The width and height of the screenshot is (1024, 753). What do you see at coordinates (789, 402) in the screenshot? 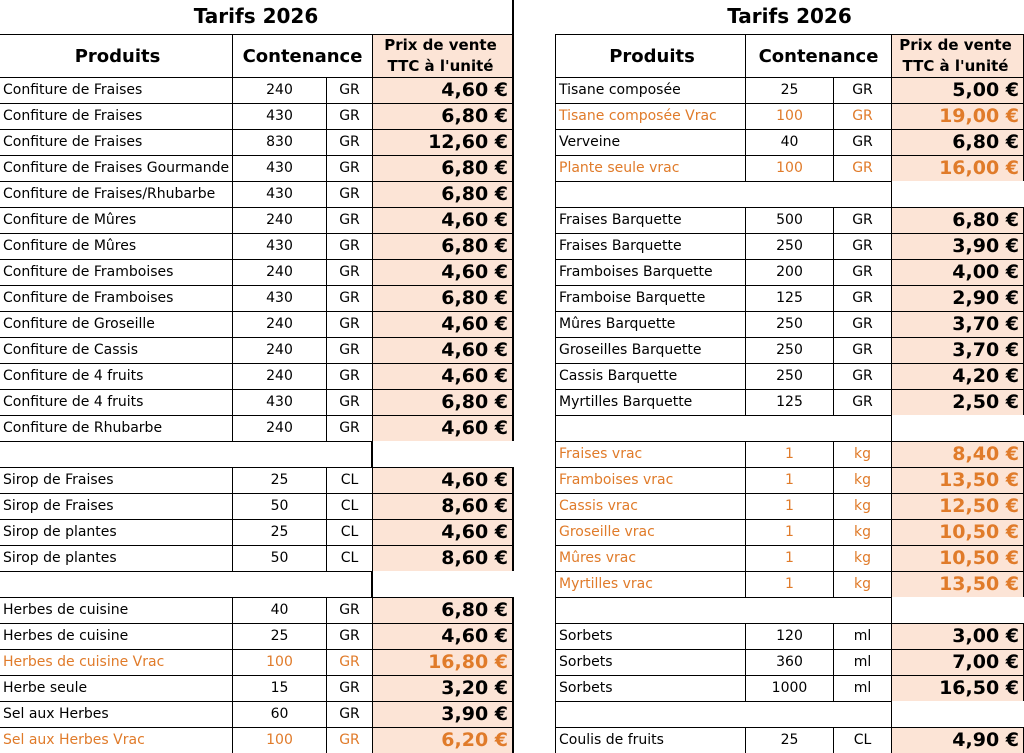
I see `table-row: Myrtilles Barquette 125 GR 2,50 €` at bounding box center [789, 402].